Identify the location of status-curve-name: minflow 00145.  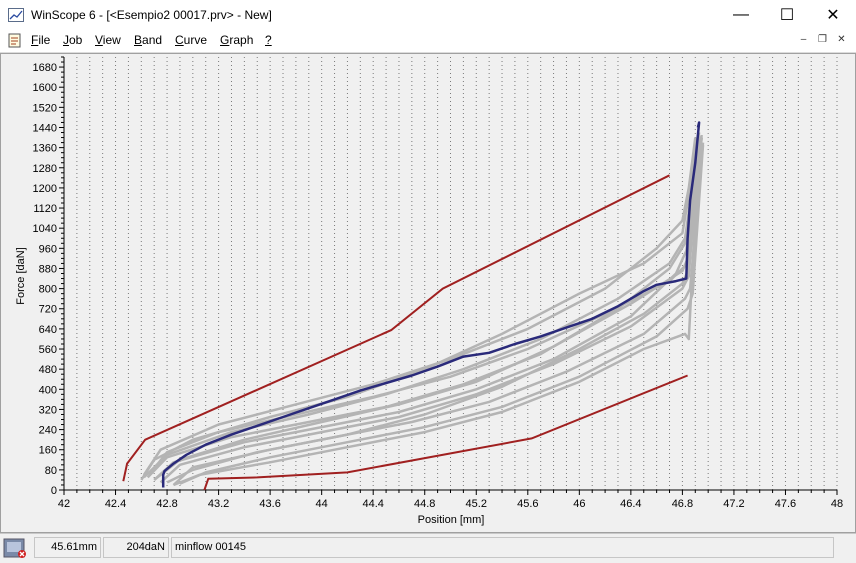
(502, 547).